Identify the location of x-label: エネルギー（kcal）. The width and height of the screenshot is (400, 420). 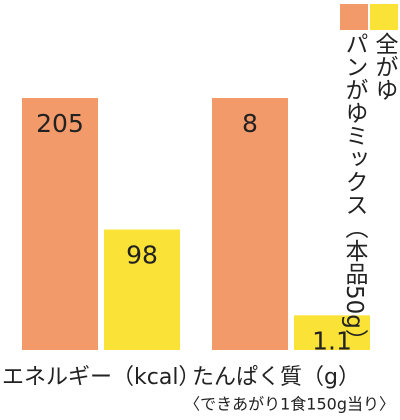
(101, 377).